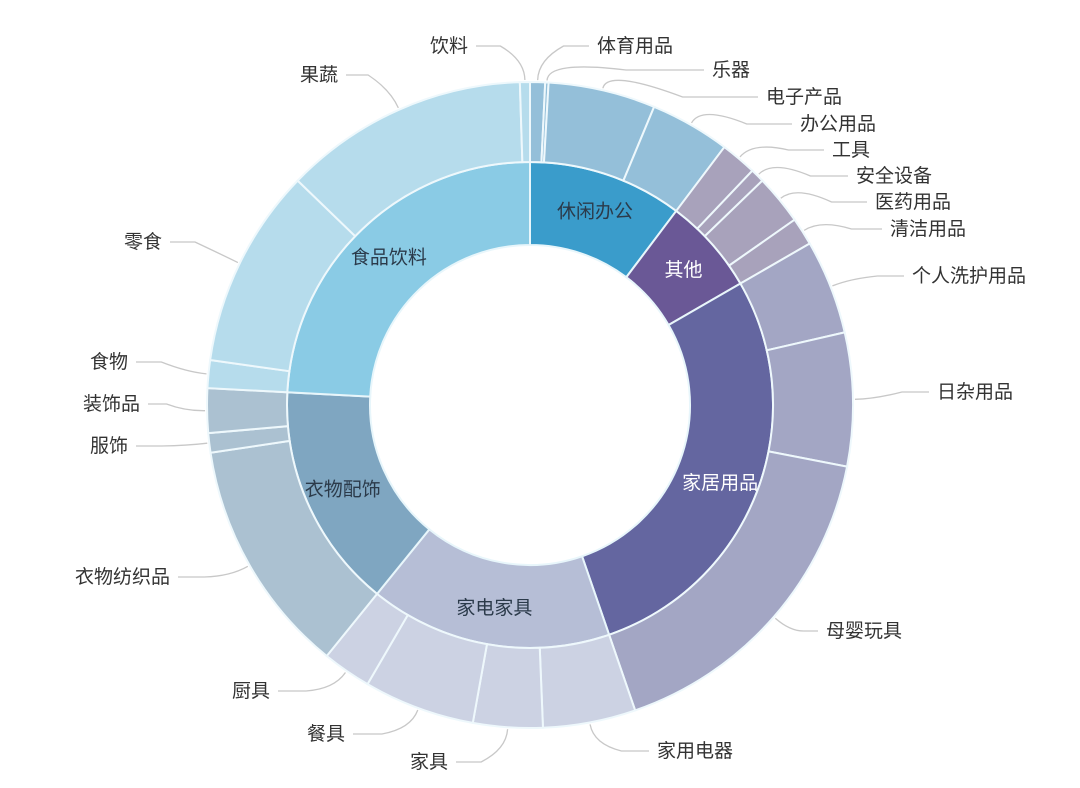  Describe the element at coordinates (731, 70) in the screenshot. I see `outer-slice-label: 乐器` at that location.